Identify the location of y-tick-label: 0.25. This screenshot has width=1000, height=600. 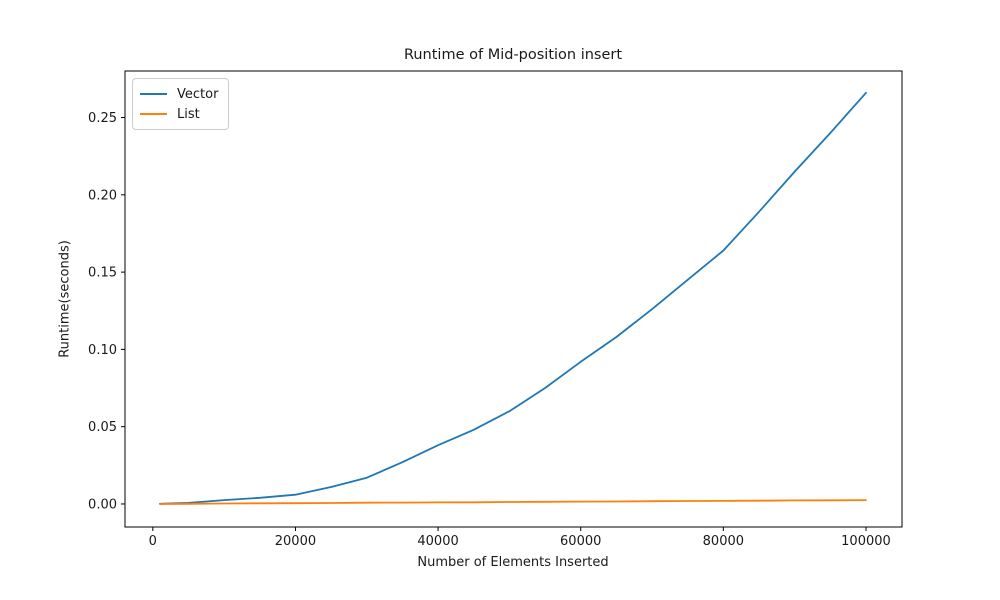
(102, 118).